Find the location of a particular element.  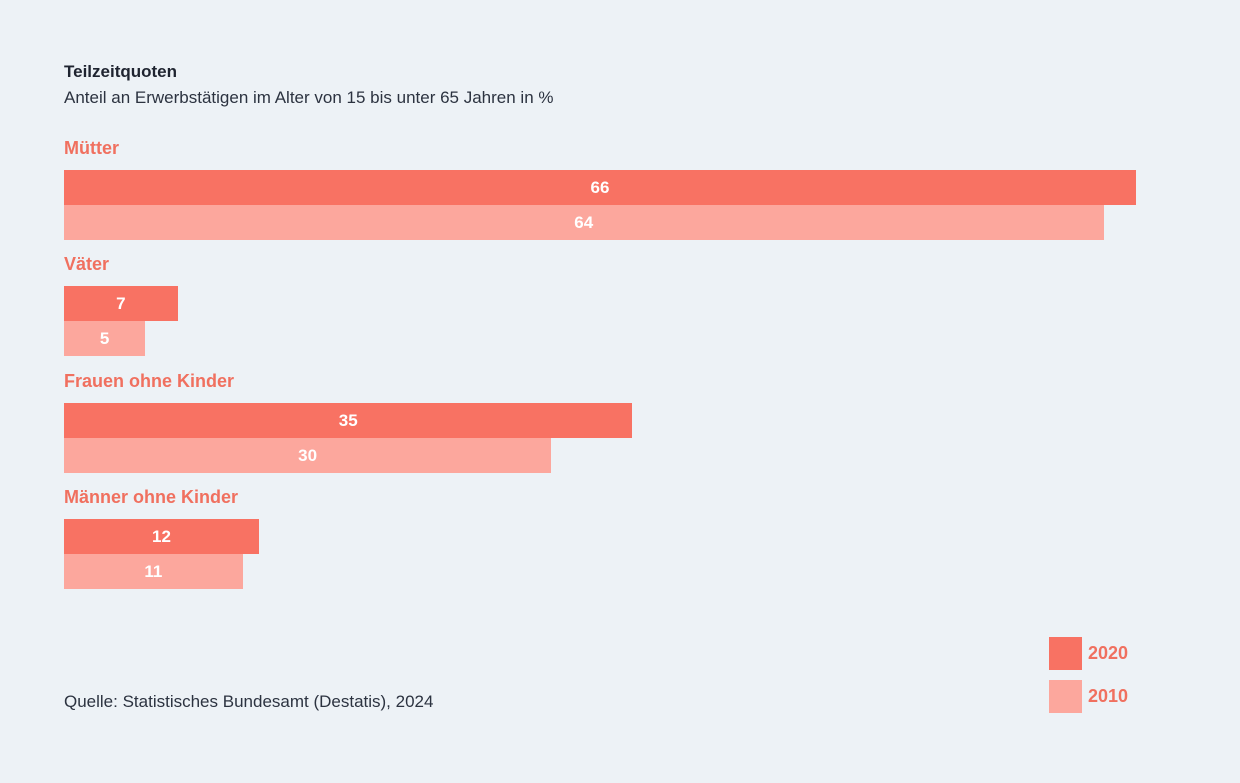

category-label: Frauen ohne Kinder is located at coordinates (149, 380).